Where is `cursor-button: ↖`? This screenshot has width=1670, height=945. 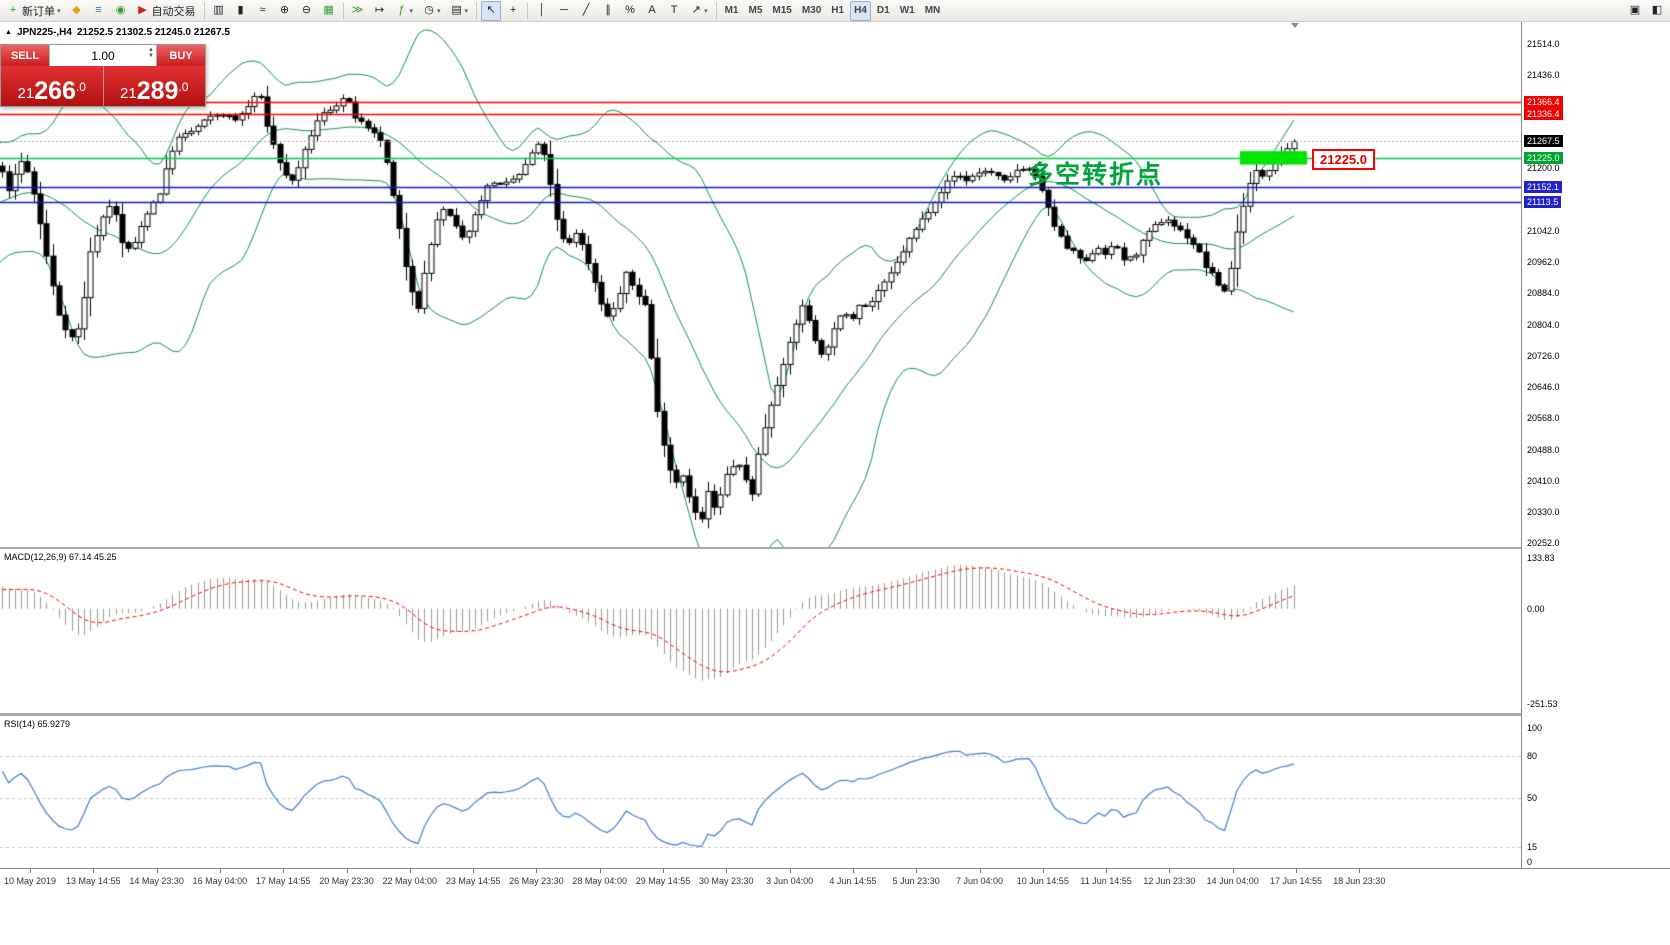 cursor-button: ↖ is located at coordinates (491, 10).